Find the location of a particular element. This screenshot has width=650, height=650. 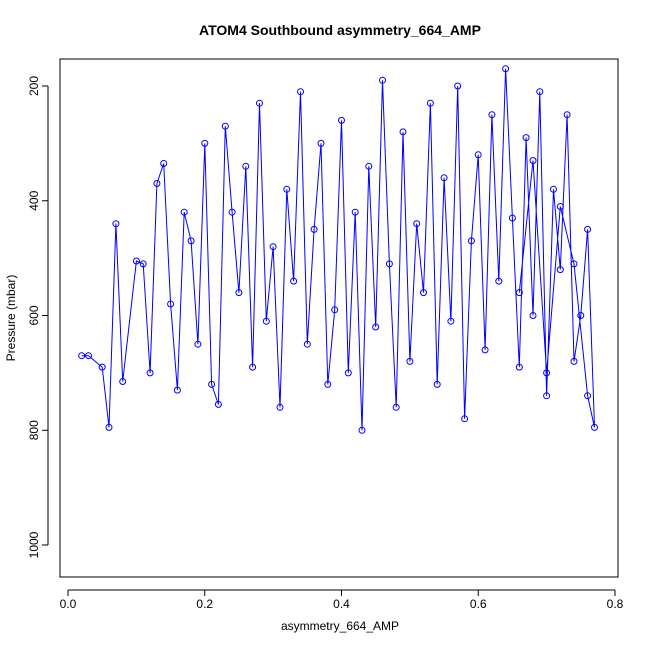

y-tick-label: 800 is located at coordinates (34, 430).